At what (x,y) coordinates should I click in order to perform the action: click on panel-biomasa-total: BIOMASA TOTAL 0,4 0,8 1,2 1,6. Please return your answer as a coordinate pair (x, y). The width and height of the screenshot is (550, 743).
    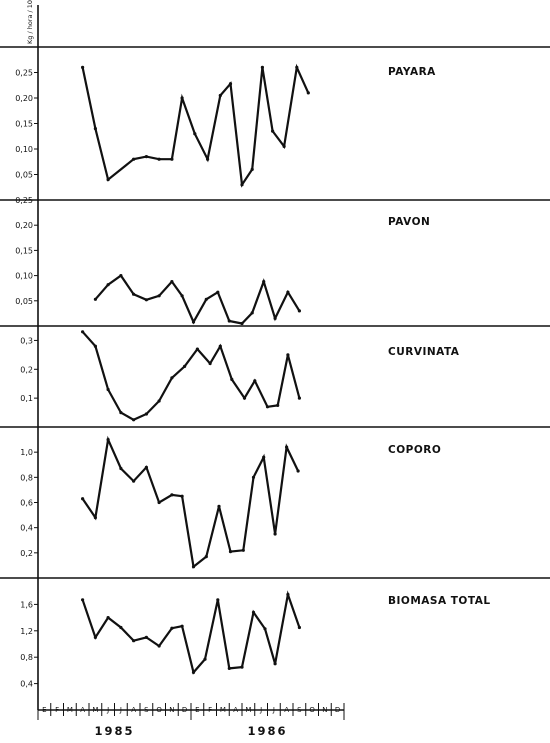
    Looking at the image, I should click on (255, 639).